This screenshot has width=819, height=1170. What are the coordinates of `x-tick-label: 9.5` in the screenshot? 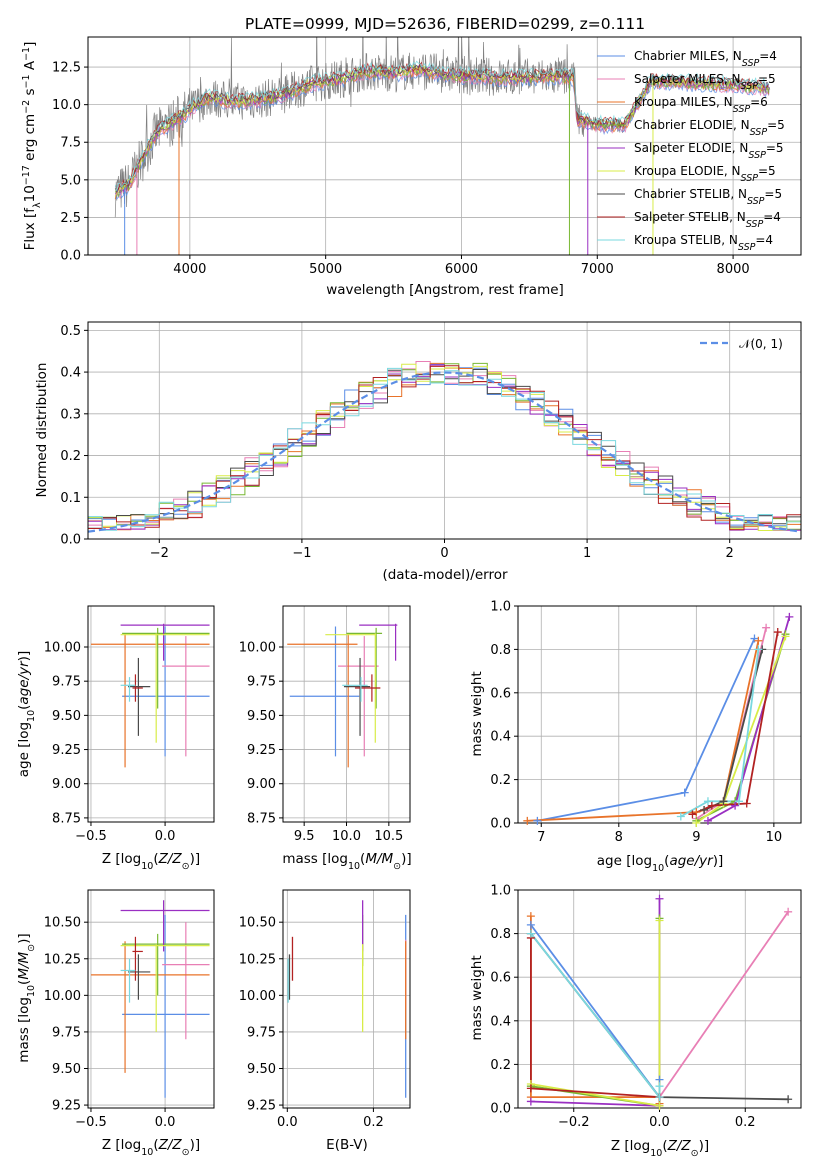 It's located at (304, 836).